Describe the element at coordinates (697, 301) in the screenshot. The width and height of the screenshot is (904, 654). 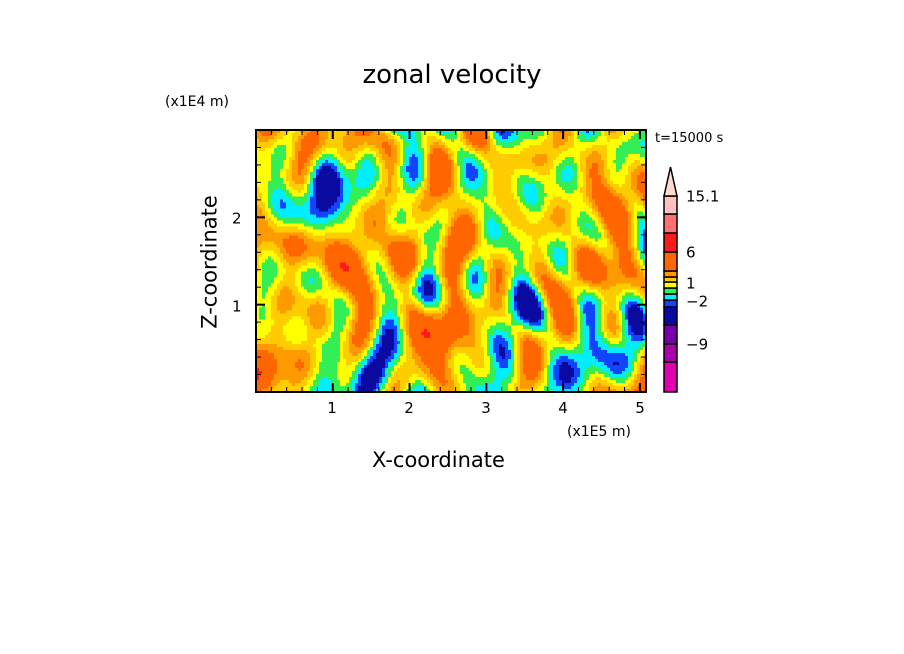
I see `colorbar-label: −2` at that location.